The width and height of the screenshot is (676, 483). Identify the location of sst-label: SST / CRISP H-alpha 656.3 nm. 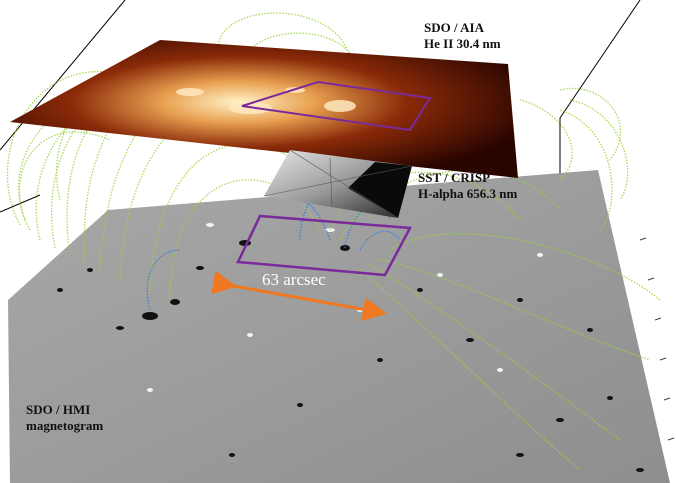
(467, 186).